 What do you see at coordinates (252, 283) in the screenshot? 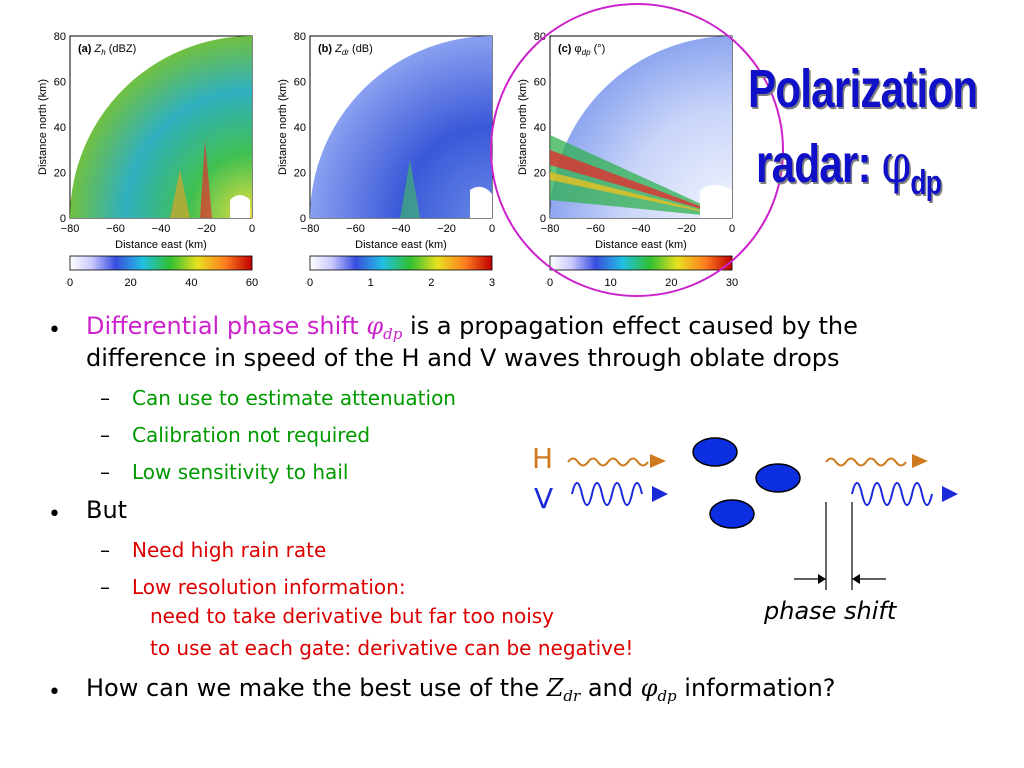
I see `colorbar-tick-label: 60` at bounding box center [252, 283].